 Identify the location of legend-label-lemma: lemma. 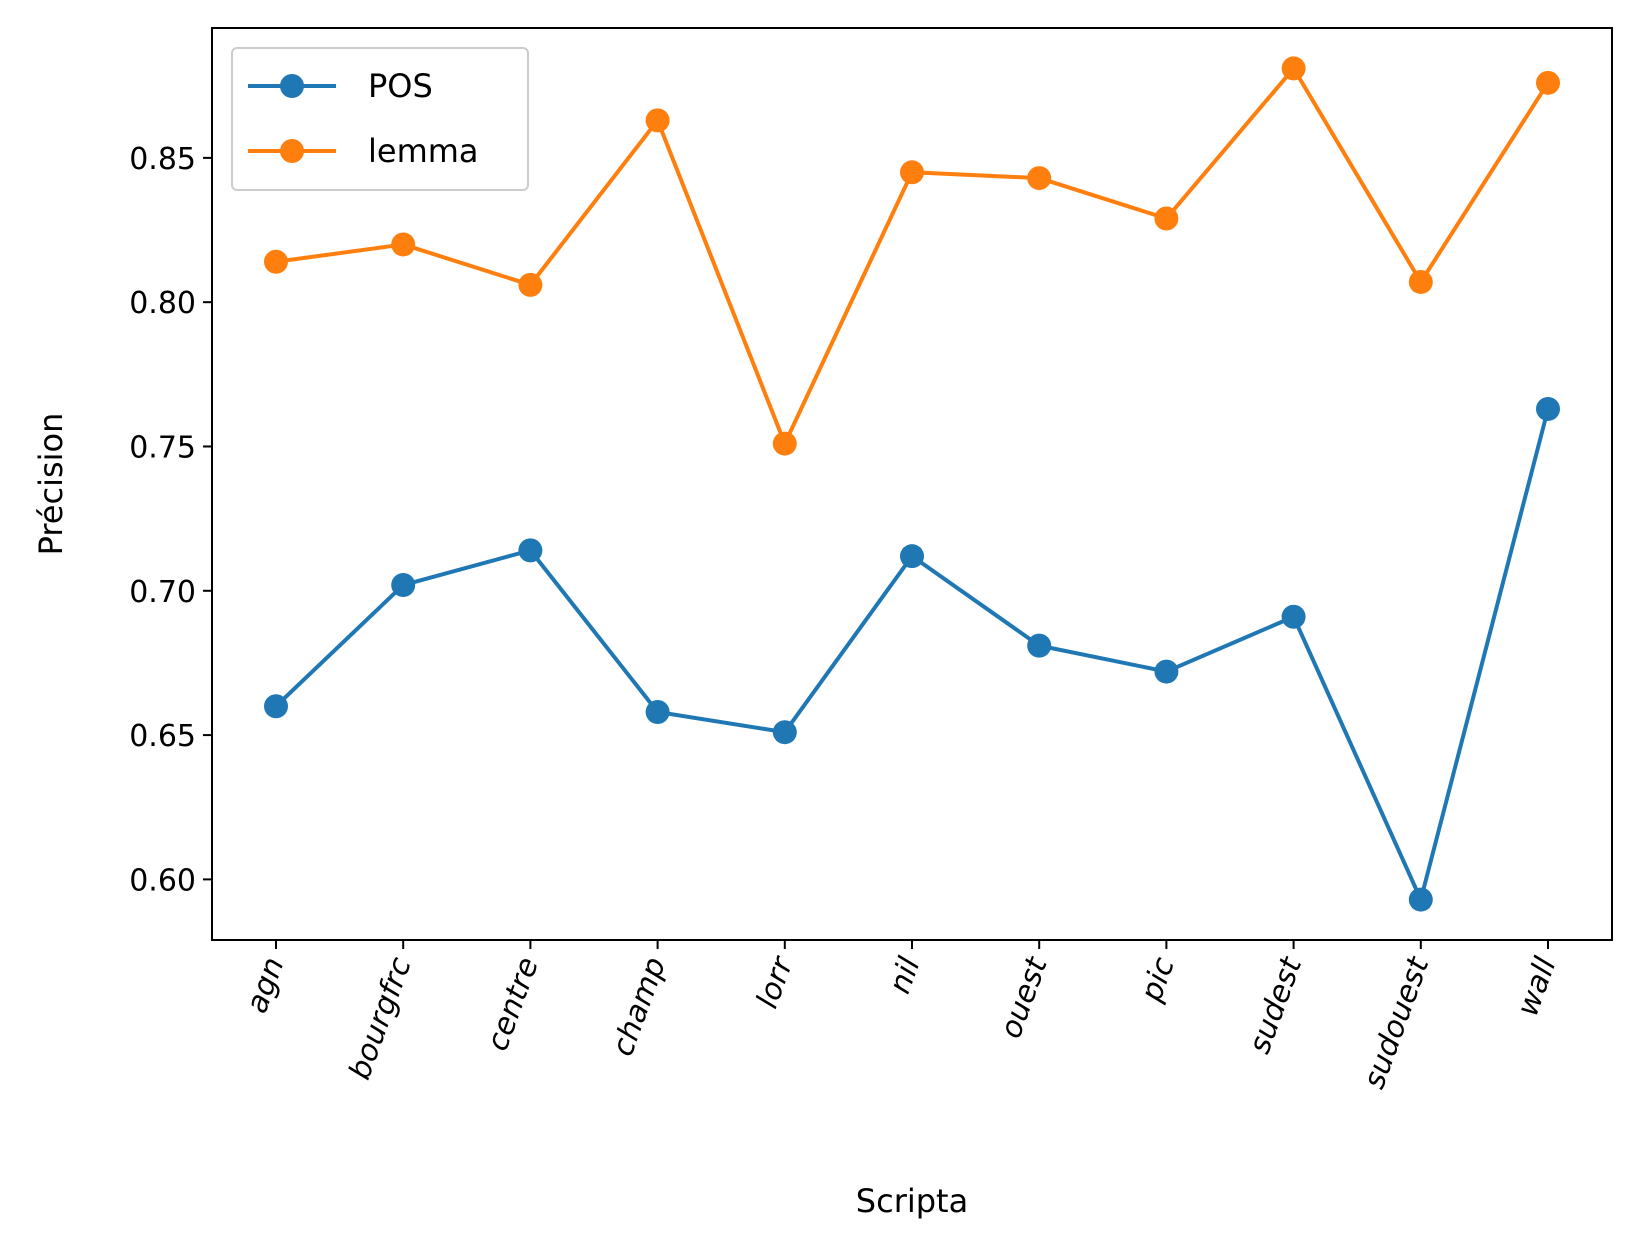
(423, 151).